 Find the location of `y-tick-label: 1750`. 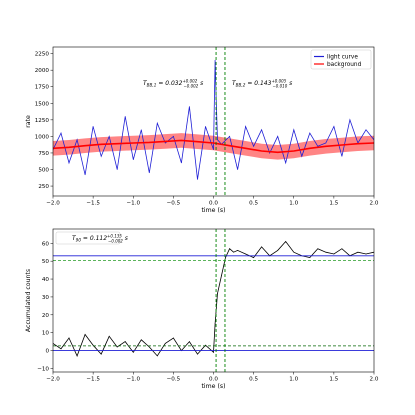

y-tick-label: 1750 is located at coordinates (42, 88).